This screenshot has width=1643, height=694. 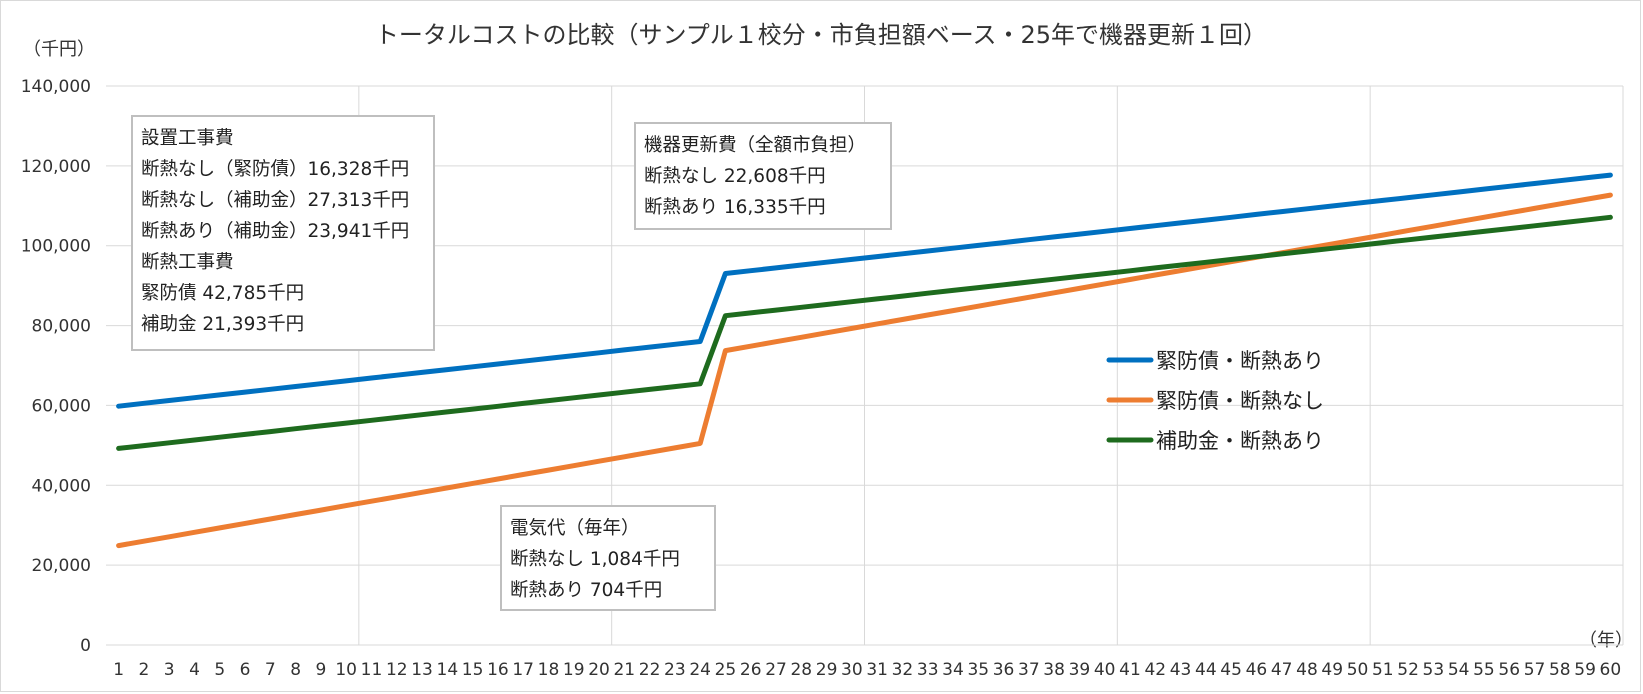 I want to click on x-tick-label: 16, so click(x=498, y=670).